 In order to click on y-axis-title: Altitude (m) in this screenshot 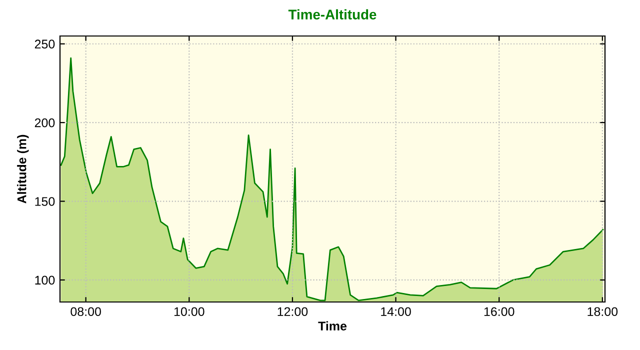, I will do `click(23, 169)`.